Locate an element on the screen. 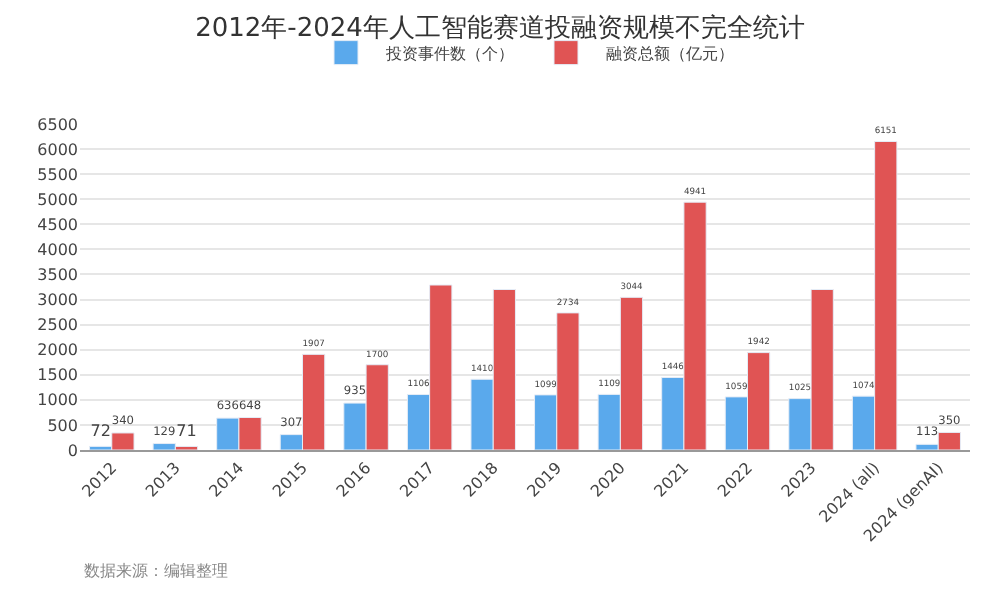 The height and width of the screenshot is (600, 1000). y-tick-label: 4000 is located at coordinates (57, 249).